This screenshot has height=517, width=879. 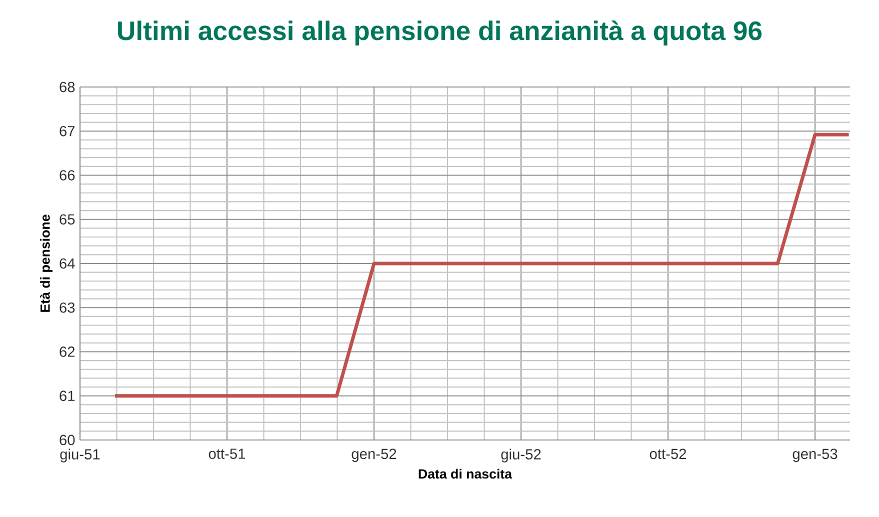 What do you see at coordinates (67, 87) in the screenshot?
I see `y-tick-label: 68` at bounding box center [67, 87].